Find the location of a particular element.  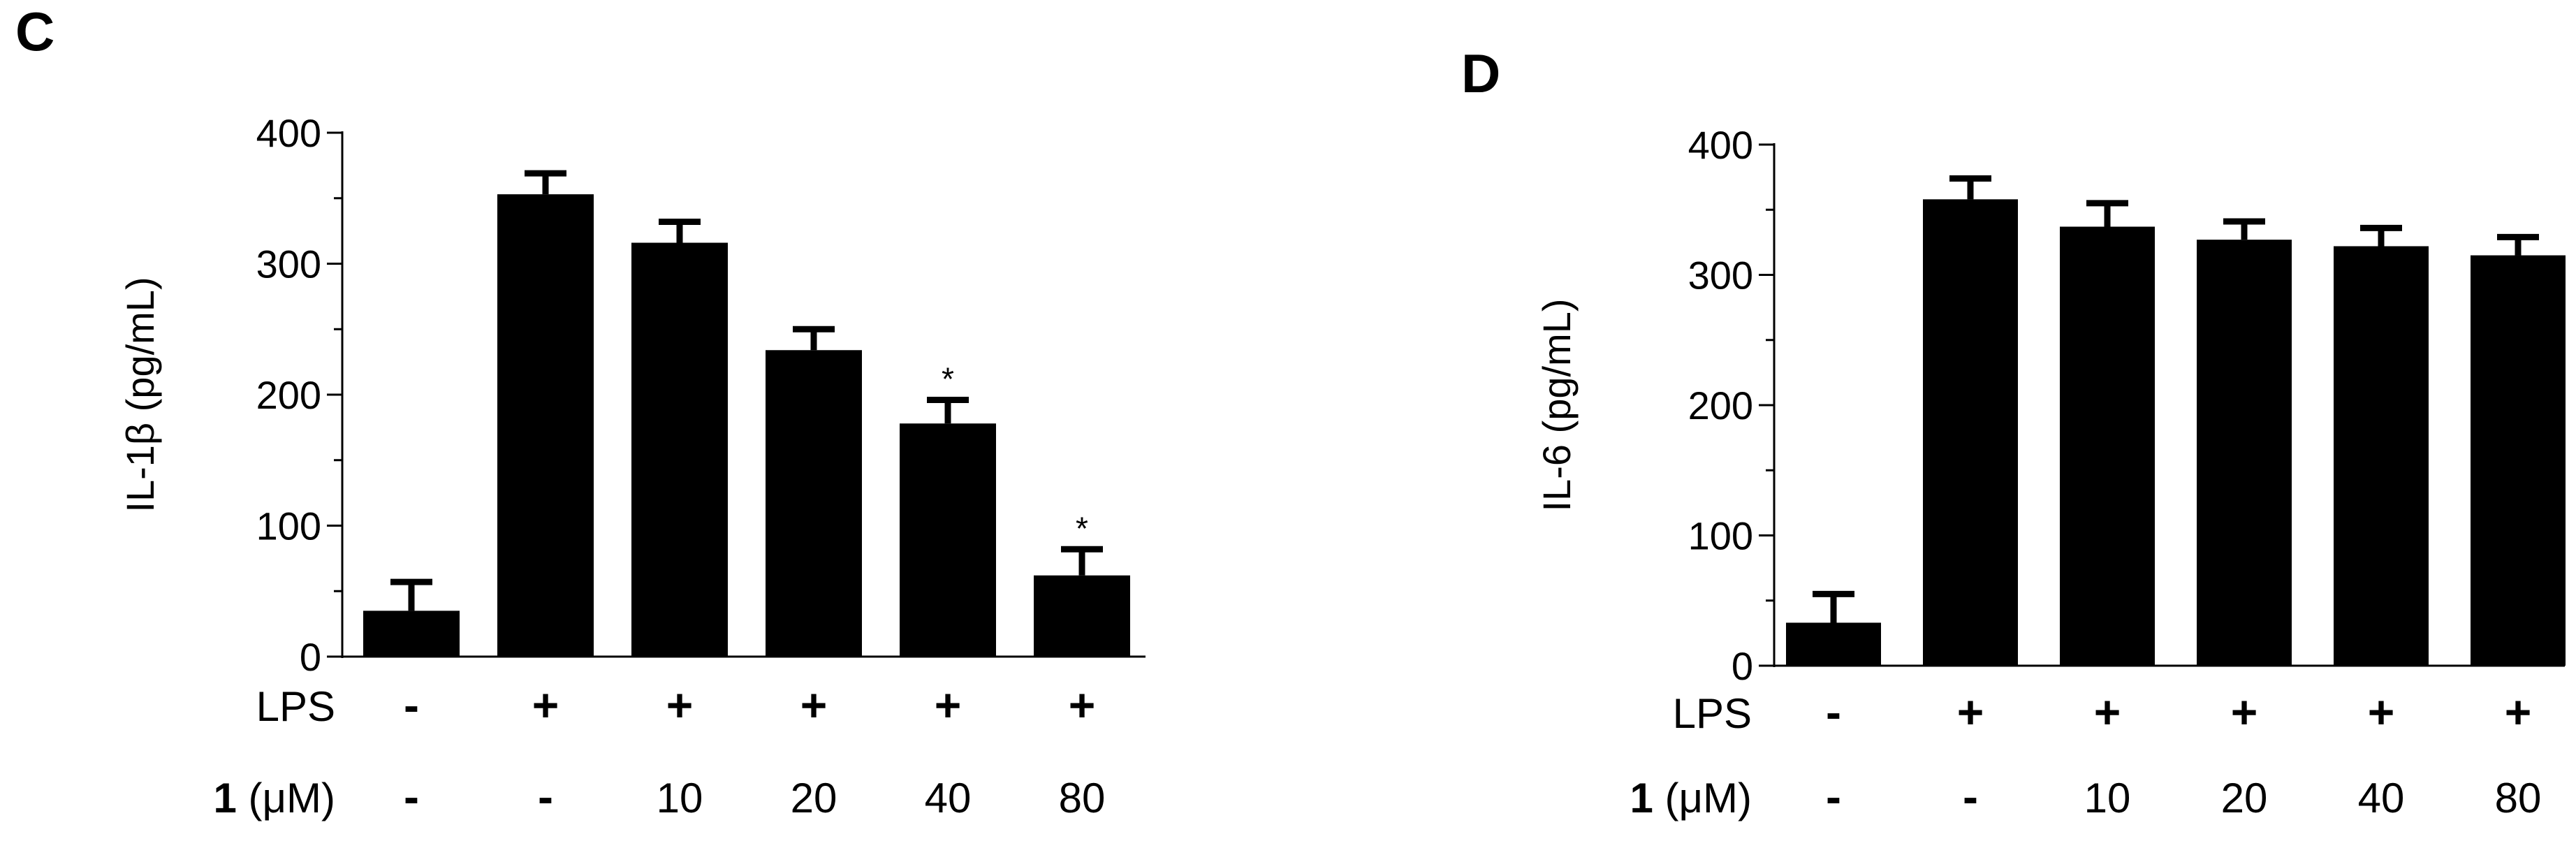

panel-label: D is located at coordinates (1480, 73).